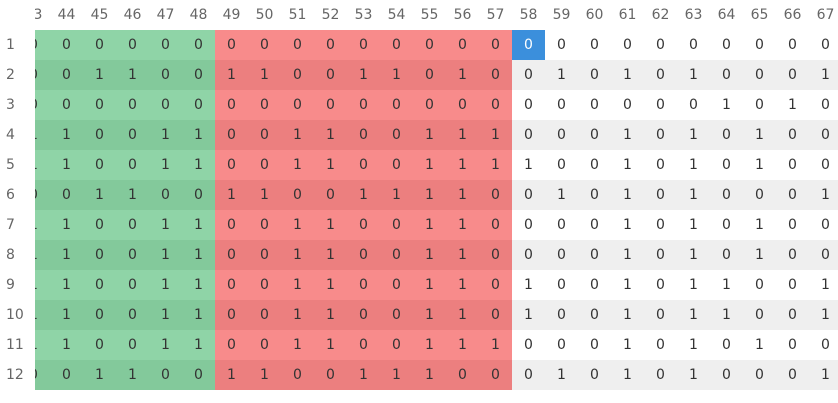 This screenshot has width=838, height=403. I want to click on column-header: 45, so click(99, 15).